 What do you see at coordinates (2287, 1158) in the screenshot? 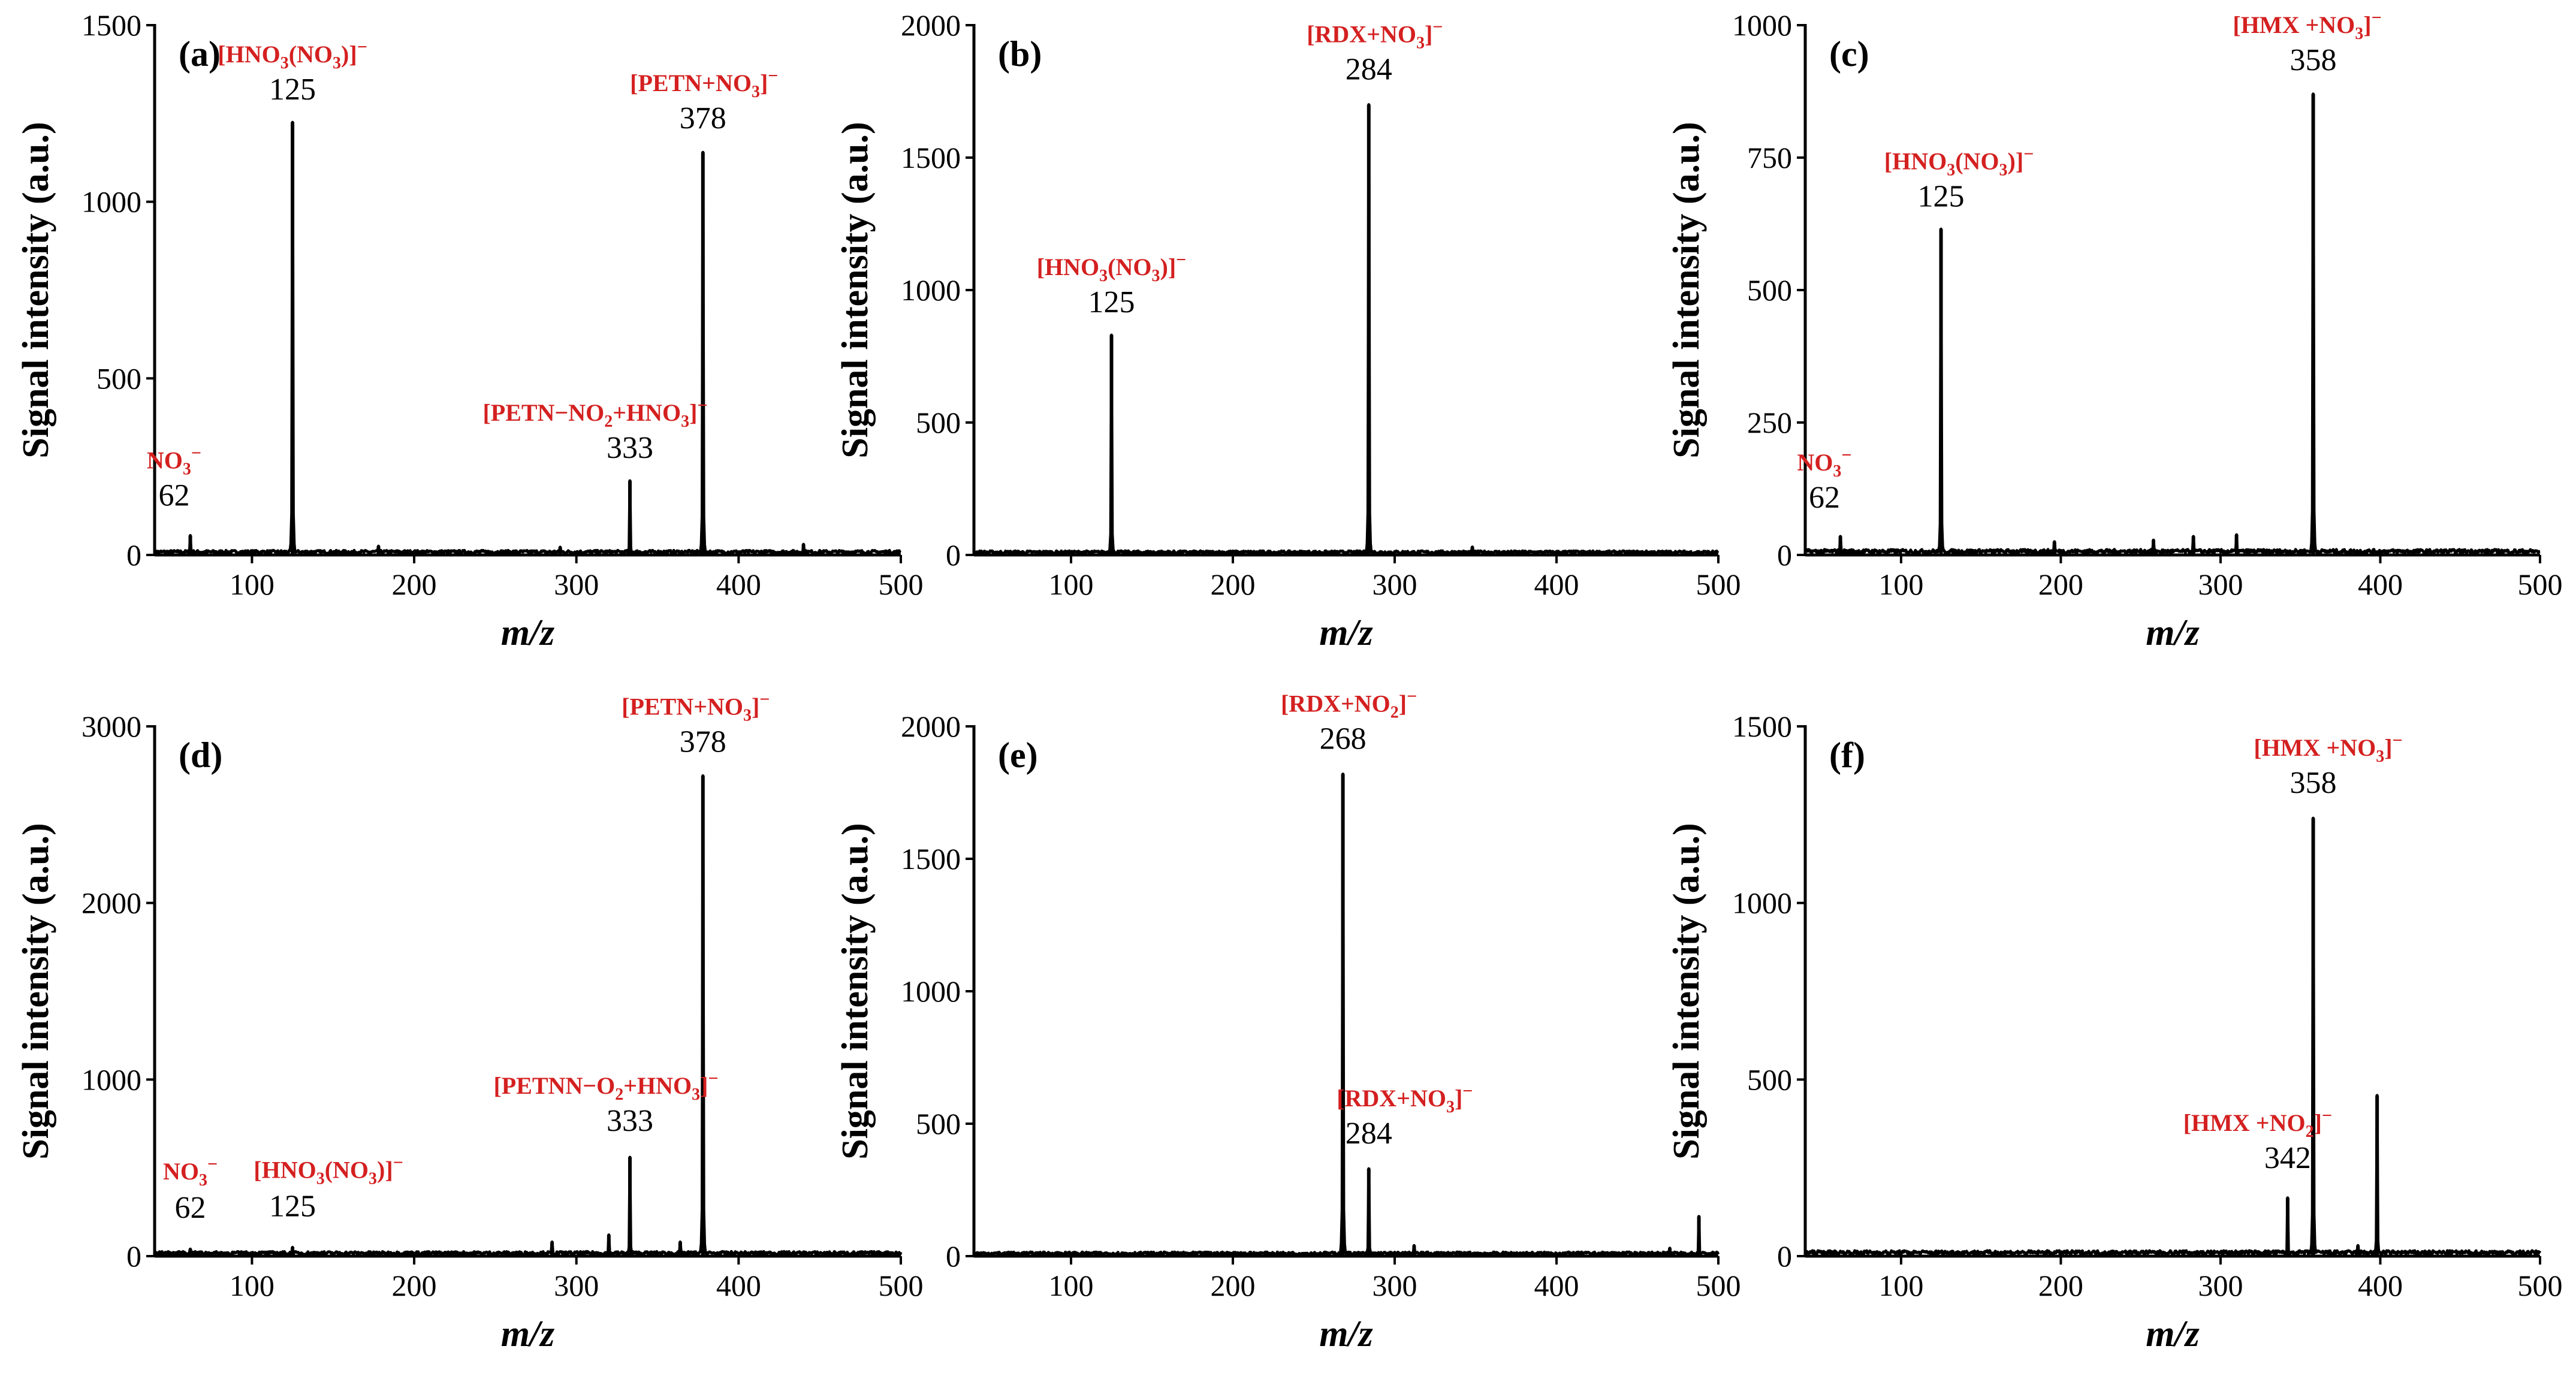
I see `peak-mz-label: 342` at bounding box center [2287, 1158].